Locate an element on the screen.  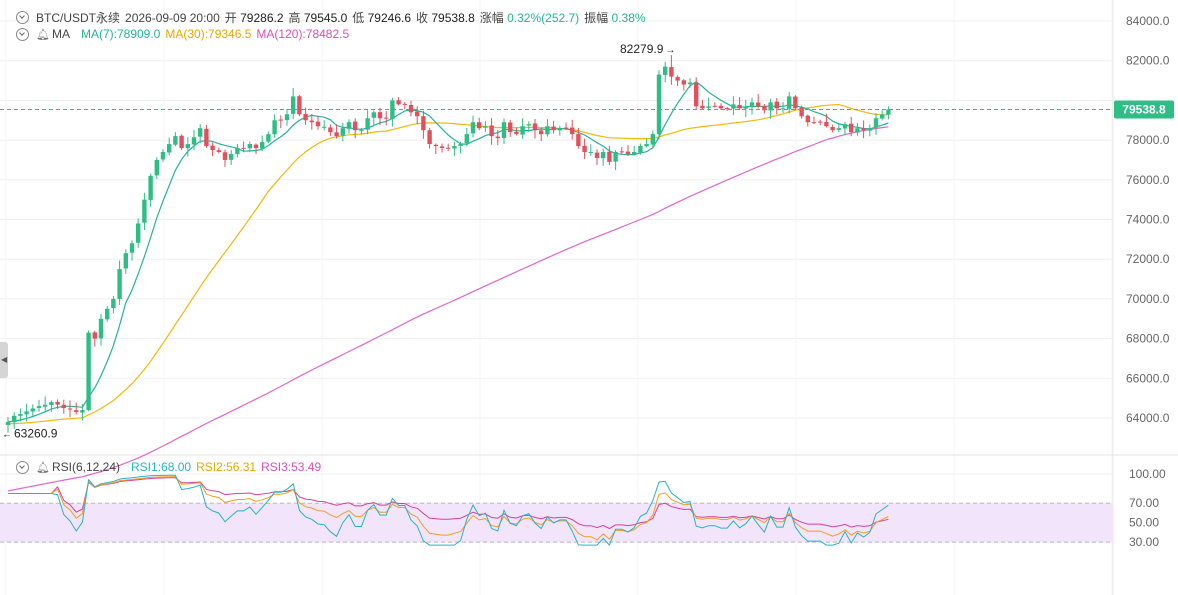
left-panel-toggle: ◀ is located at coordinates (4, 360).